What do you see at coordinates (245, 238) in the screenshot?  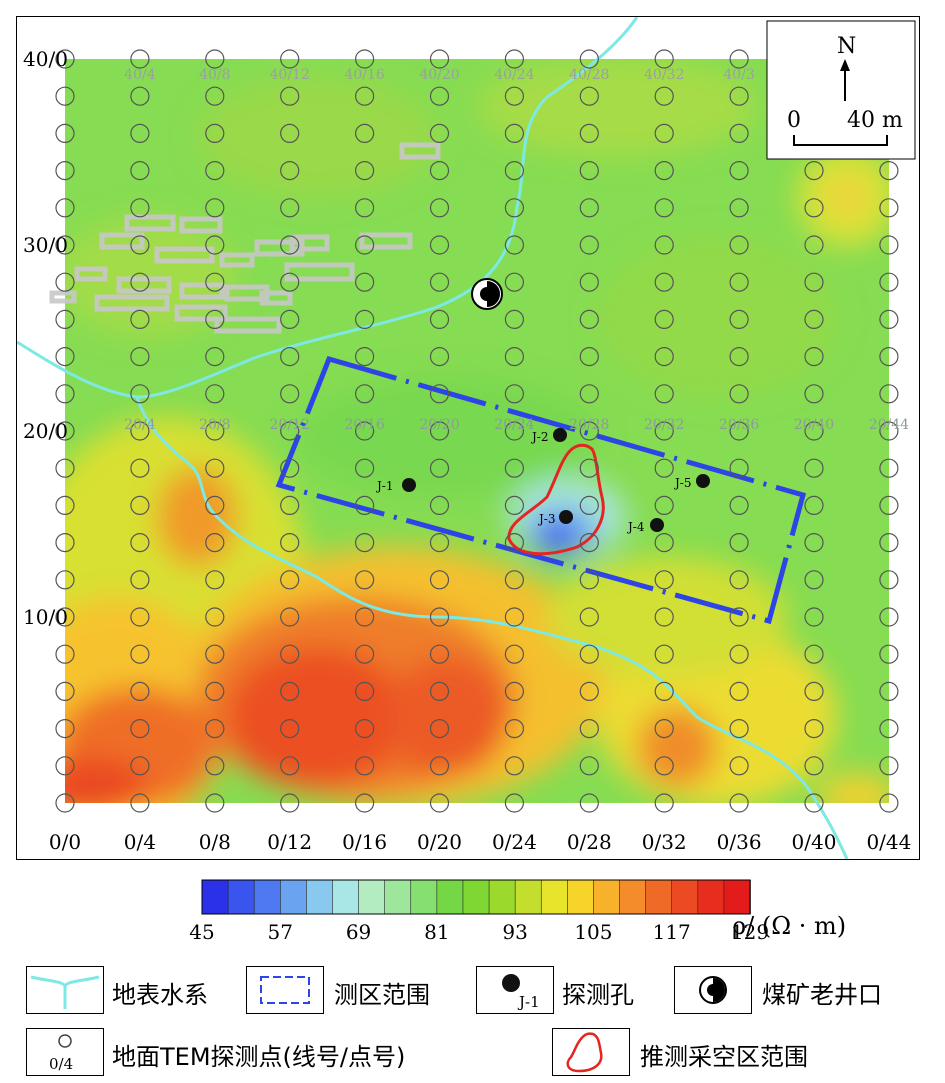 I see `building-outlines` at bounding box center [245, 238].